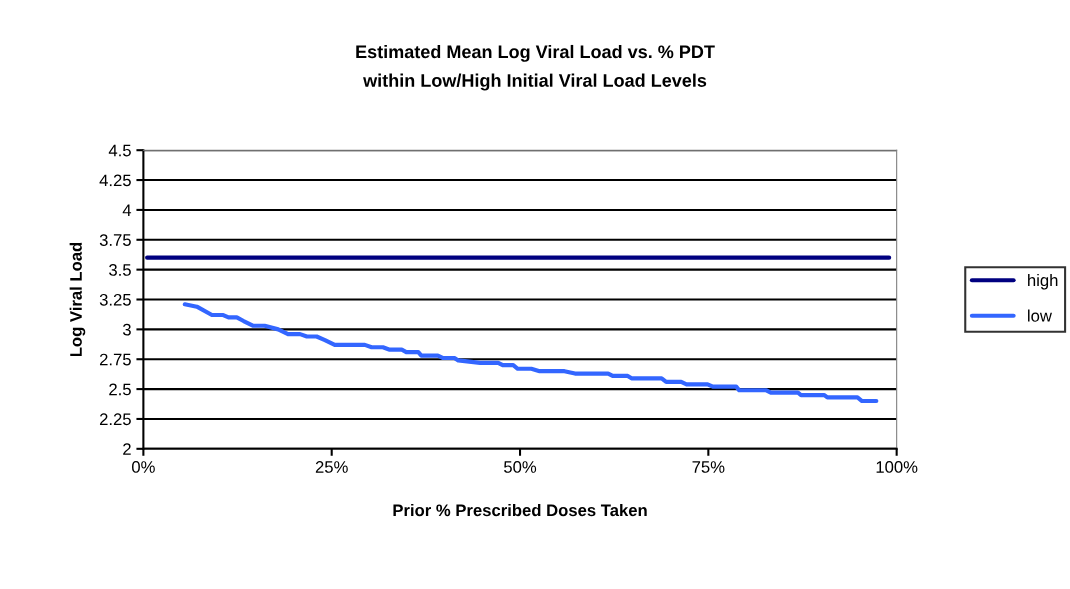 The width and height of the screenshot is (1070, 589). I want to click on y-tick-label: 3.25, so click(115, 299).